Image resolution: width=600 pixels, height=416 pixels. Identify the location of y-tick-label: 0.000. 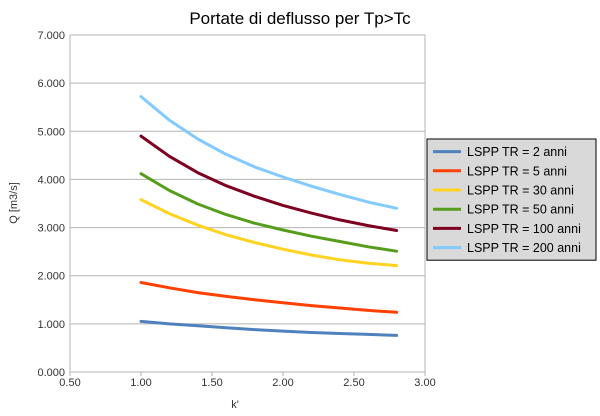
(51, 373).